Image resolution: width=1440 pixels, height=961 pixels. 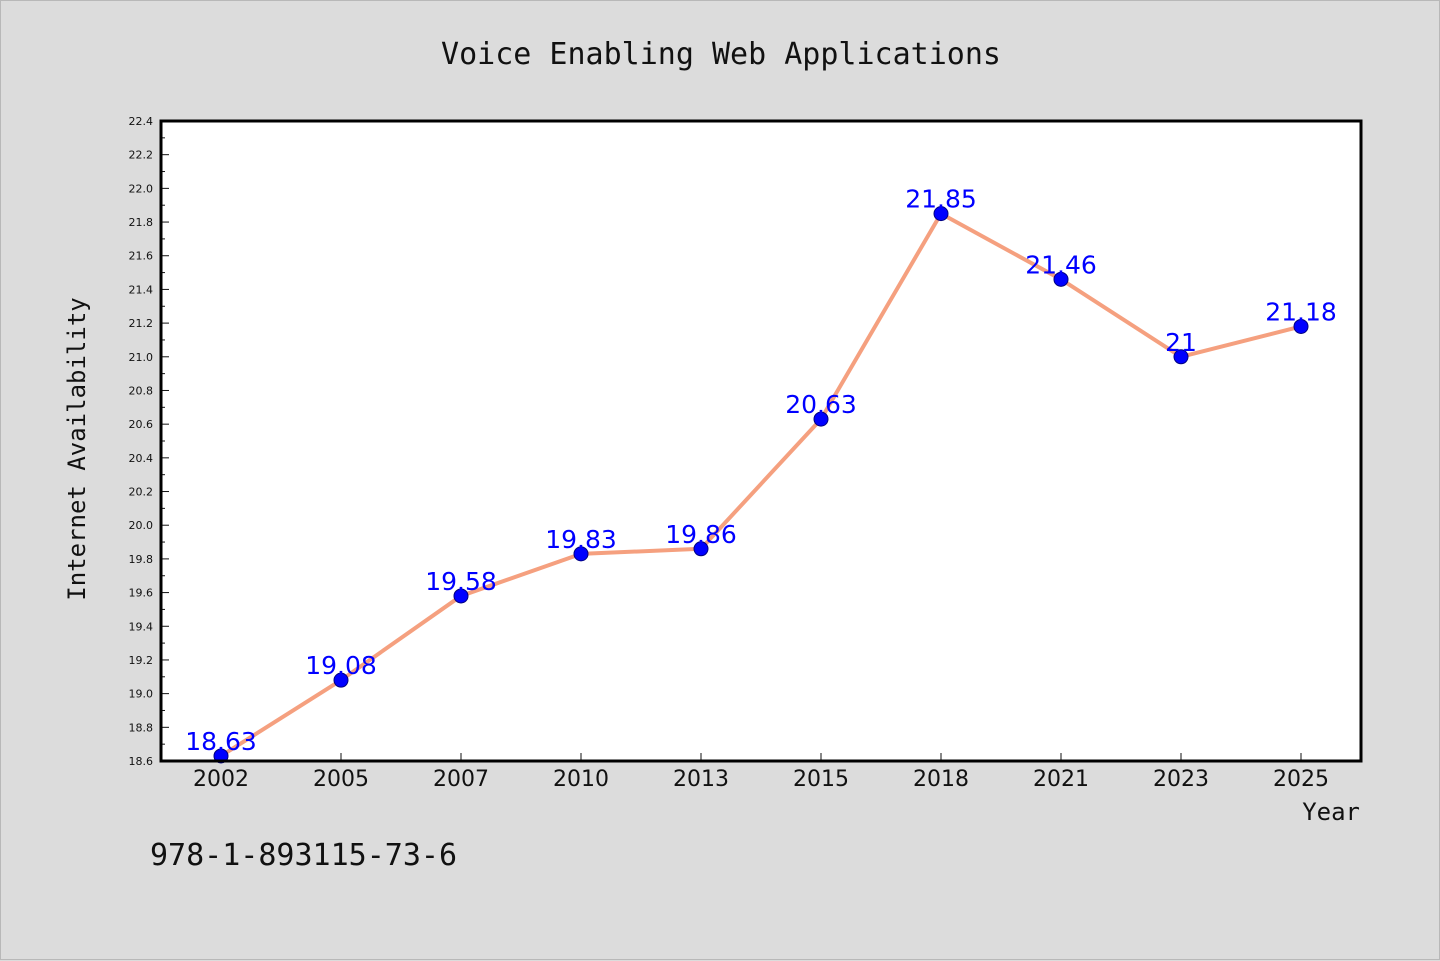 What do you see at coordinates (77, 448) in the screenshot?
I see `y-axis-label: Internet Availability` at bounding box center [77, 448].